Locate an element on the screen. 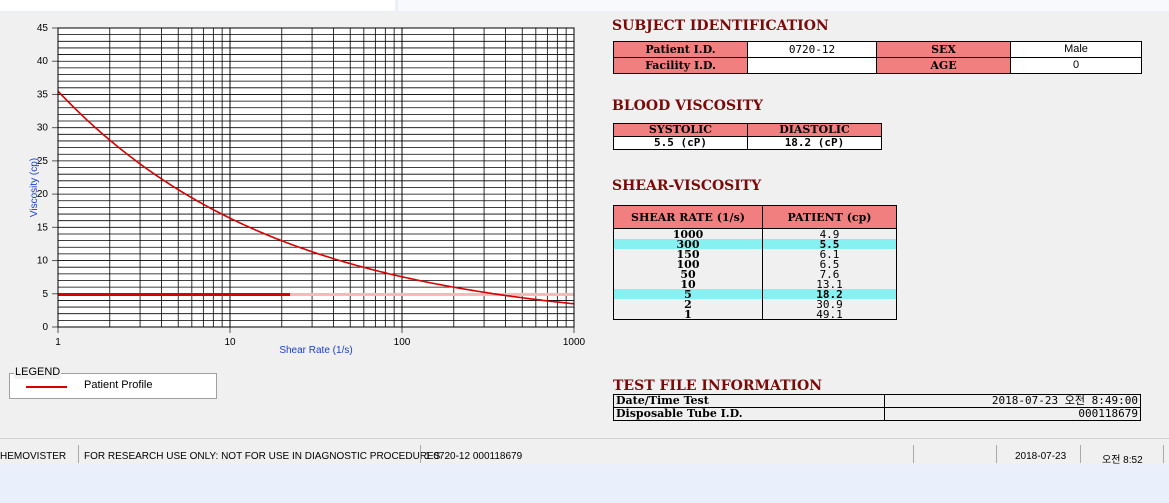 This screenshot has height=503, width=1169. y-tick-label: 40 is located at coordinates (43, 61).